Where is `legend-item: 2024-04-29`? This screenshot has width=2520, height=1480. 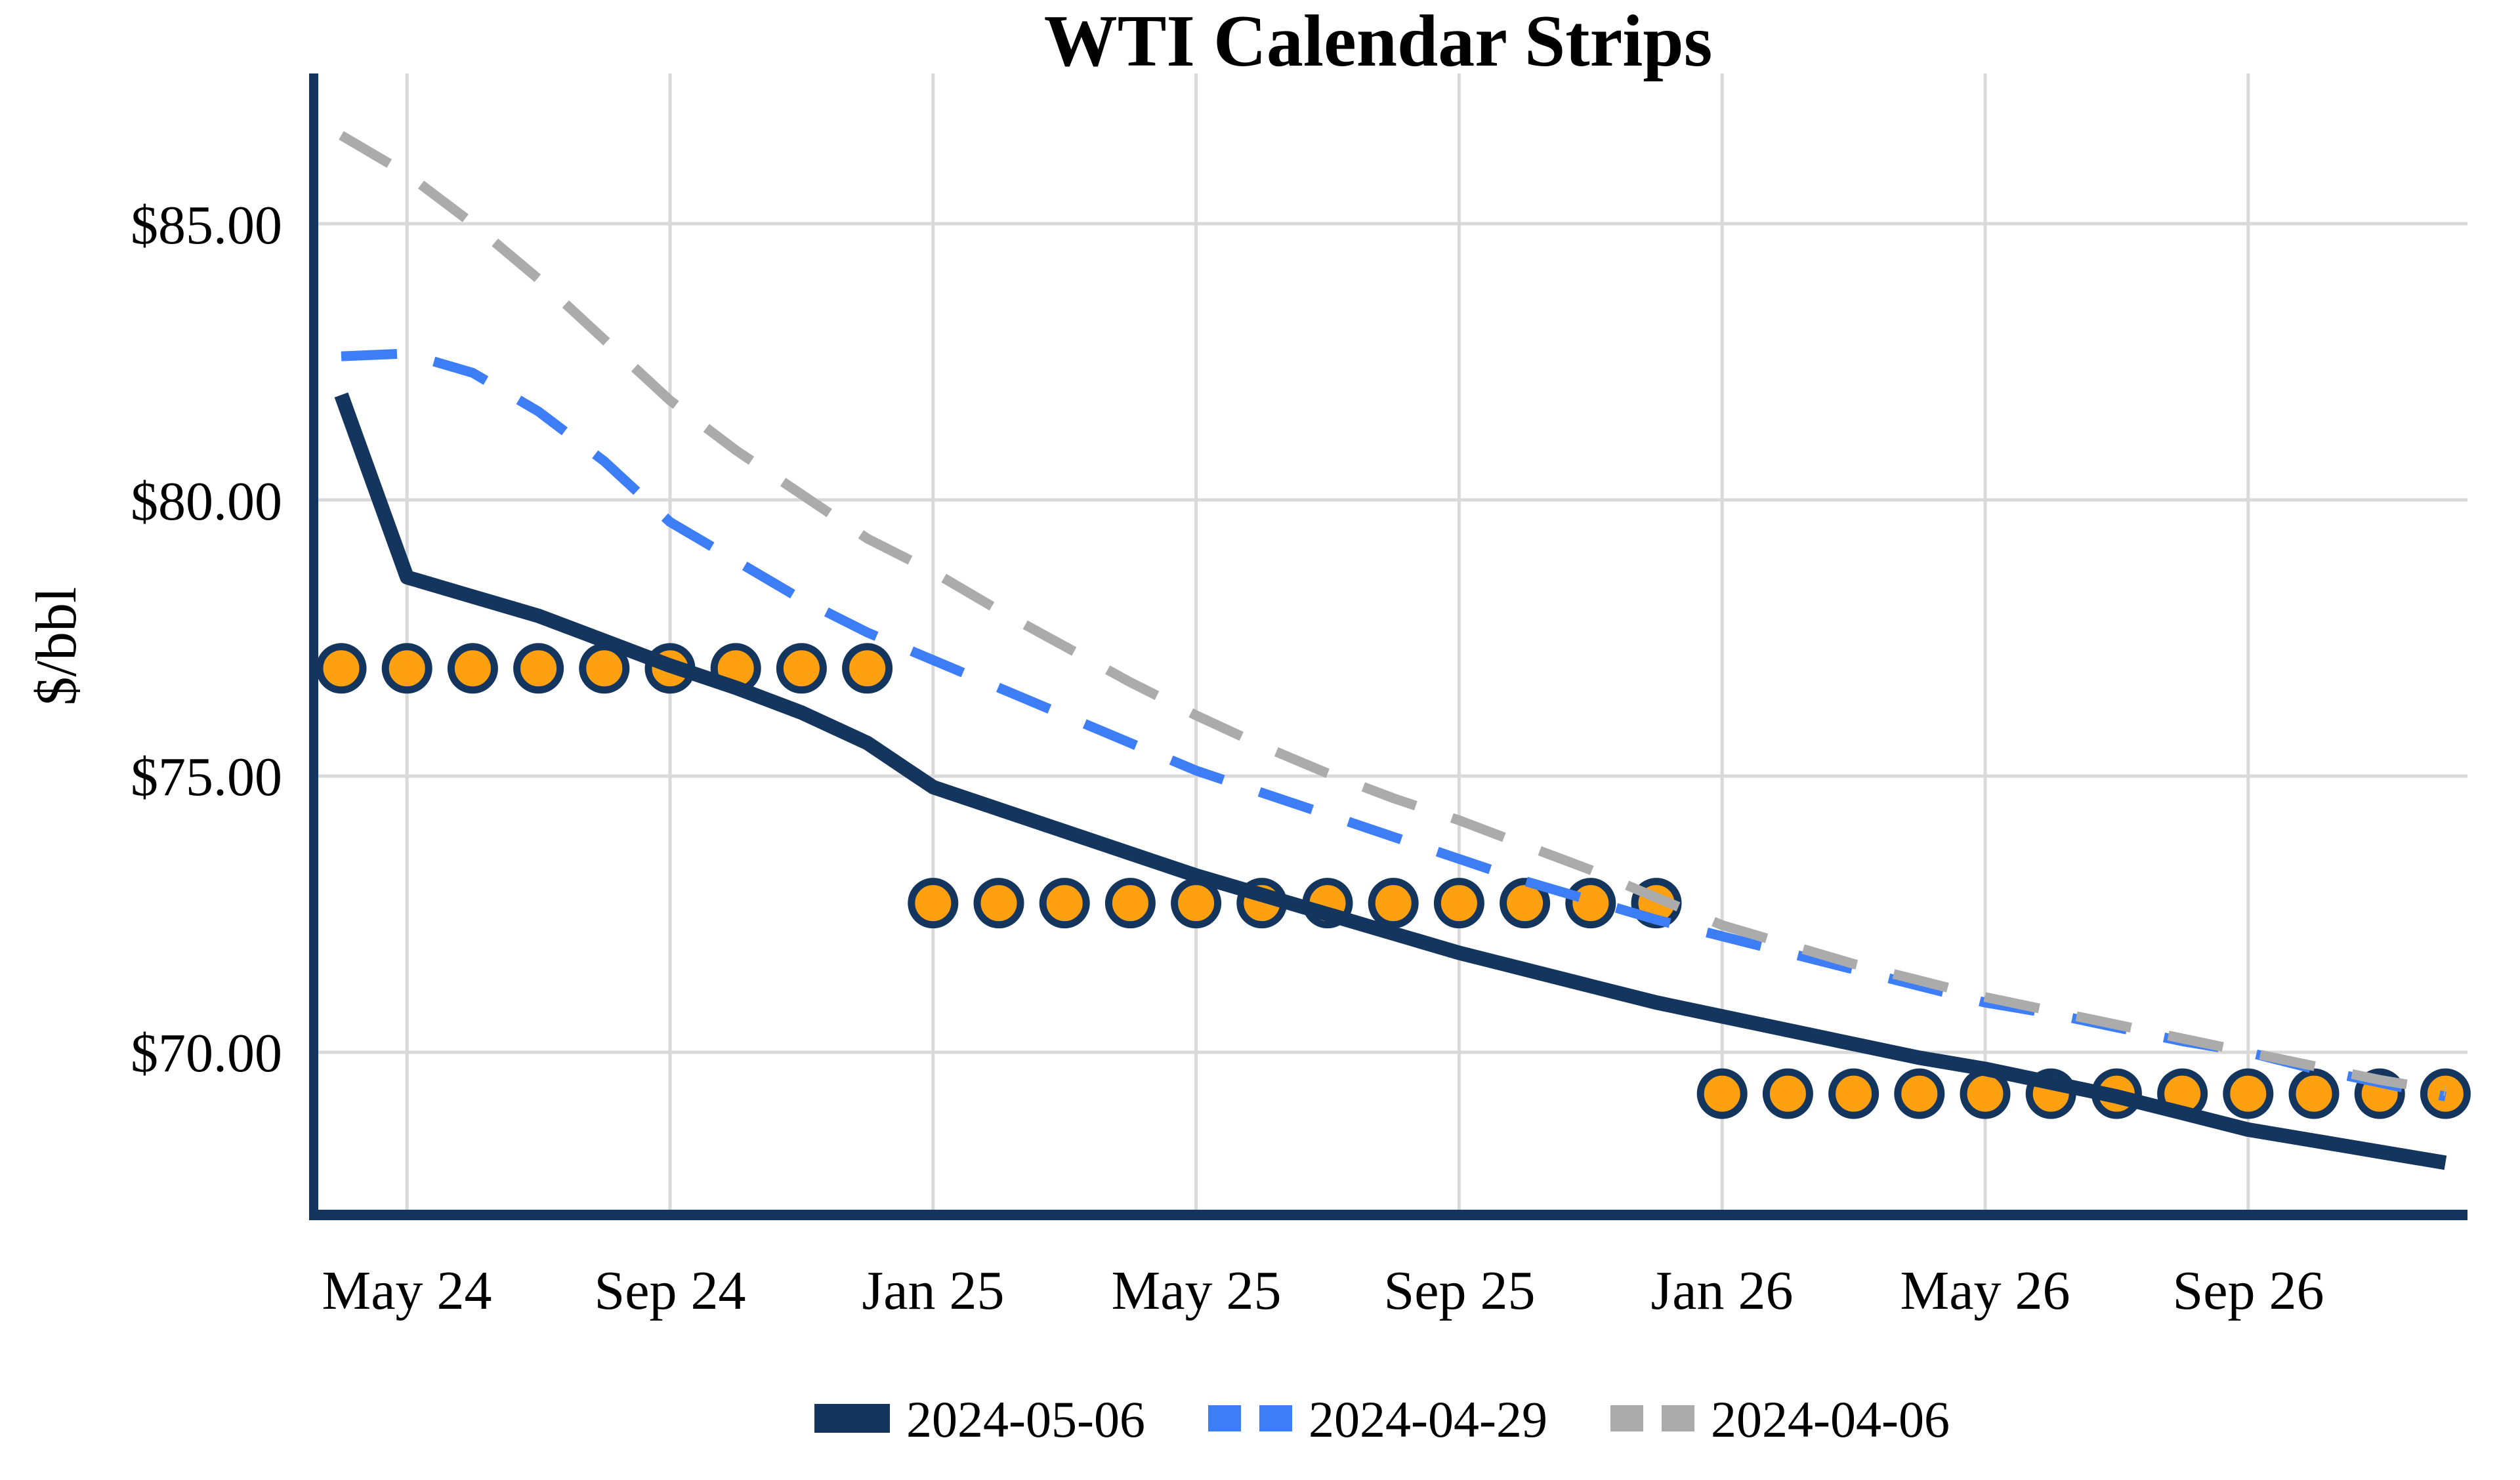
legend-item: 2024-04-29 is located at coordinates (1377, 1419).